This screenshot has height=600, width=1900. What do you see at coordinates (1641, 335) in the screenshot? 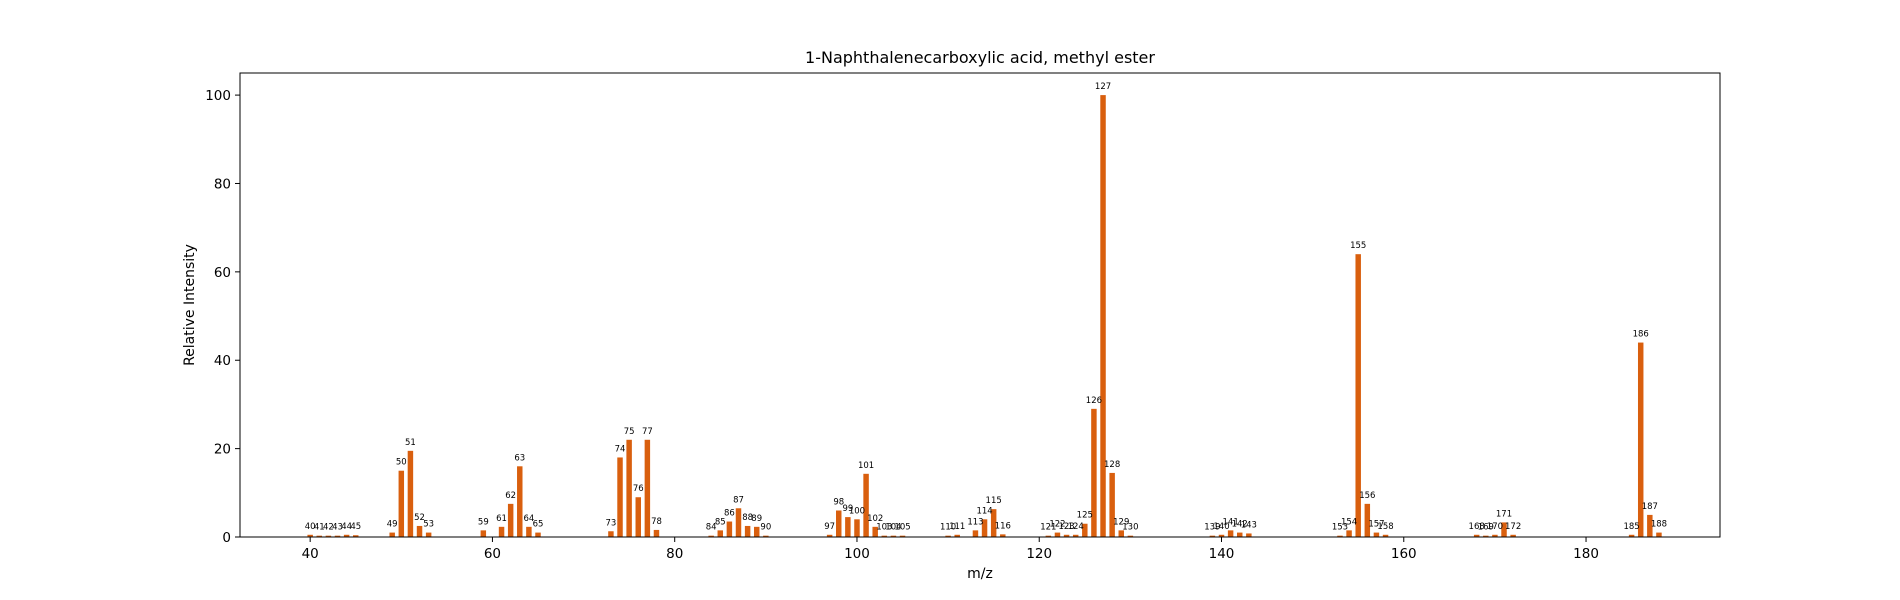
I see `peak-label-mz-186: 186` at bounding box center [1641, 335].